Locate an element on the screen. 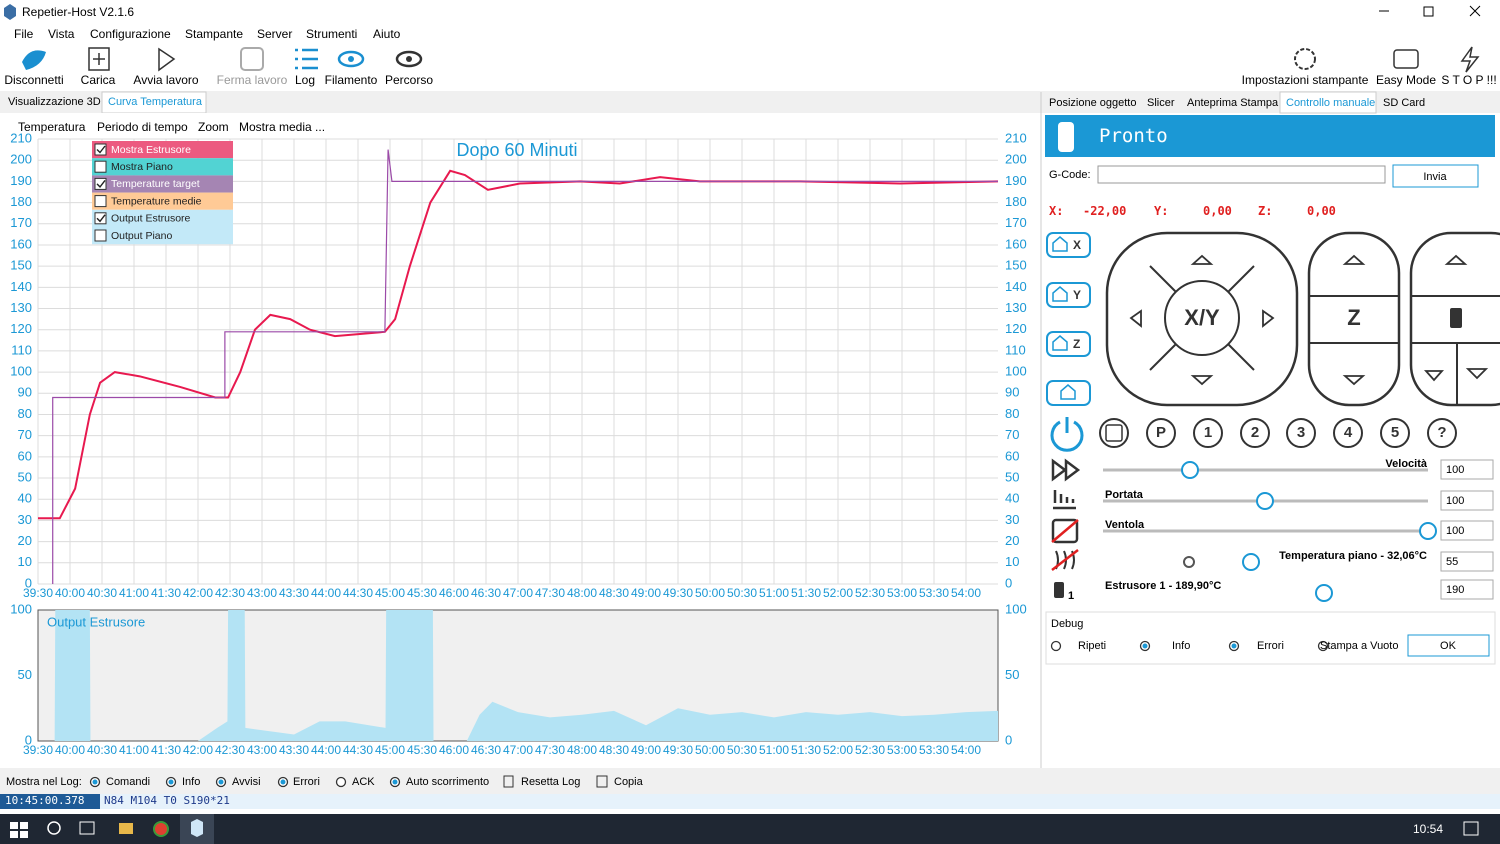 The width and height of the screenshot is (1500, 844). maximize is located at coordinates (1428, 11).